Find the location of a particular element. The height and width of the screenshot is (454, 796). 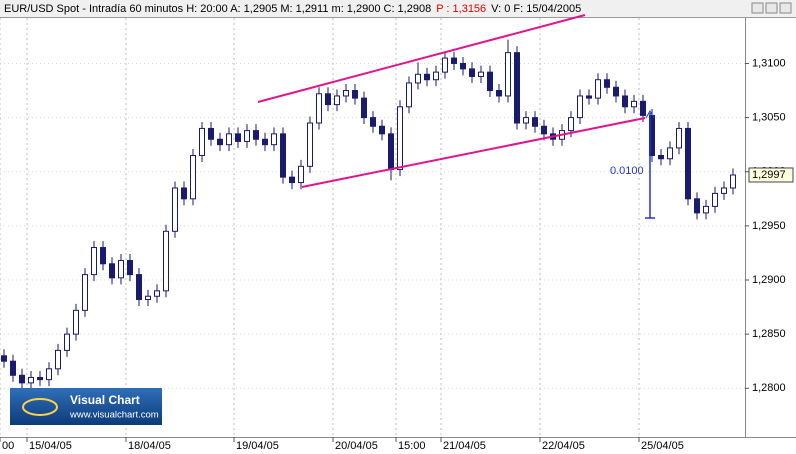

logo-box is located at coordinates (86, 406).